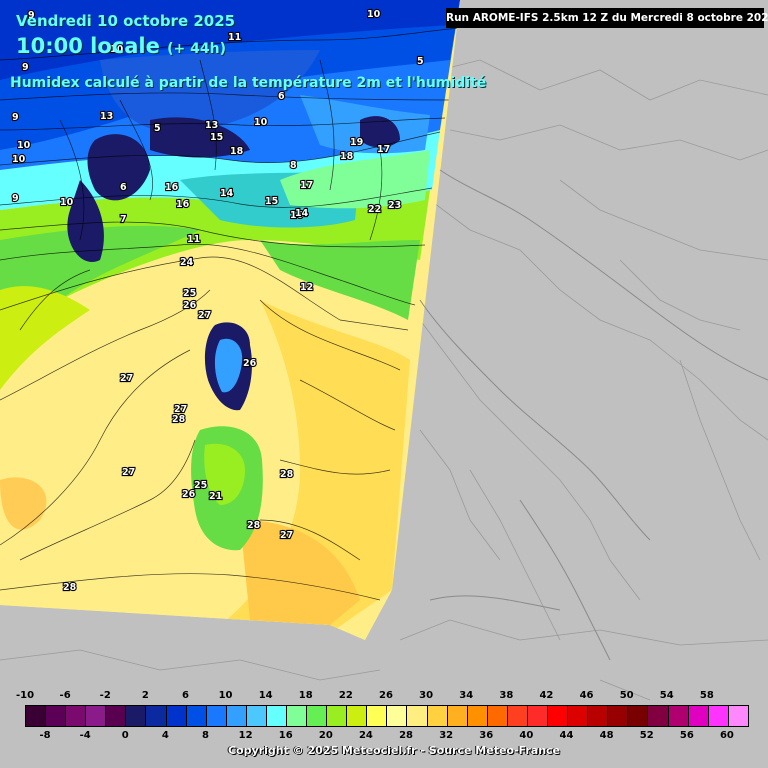 The image size is (768, 768). Describe the element at coordinates (486, 735) in the screenshot. I see `scale-tick-label: 36` at that location.